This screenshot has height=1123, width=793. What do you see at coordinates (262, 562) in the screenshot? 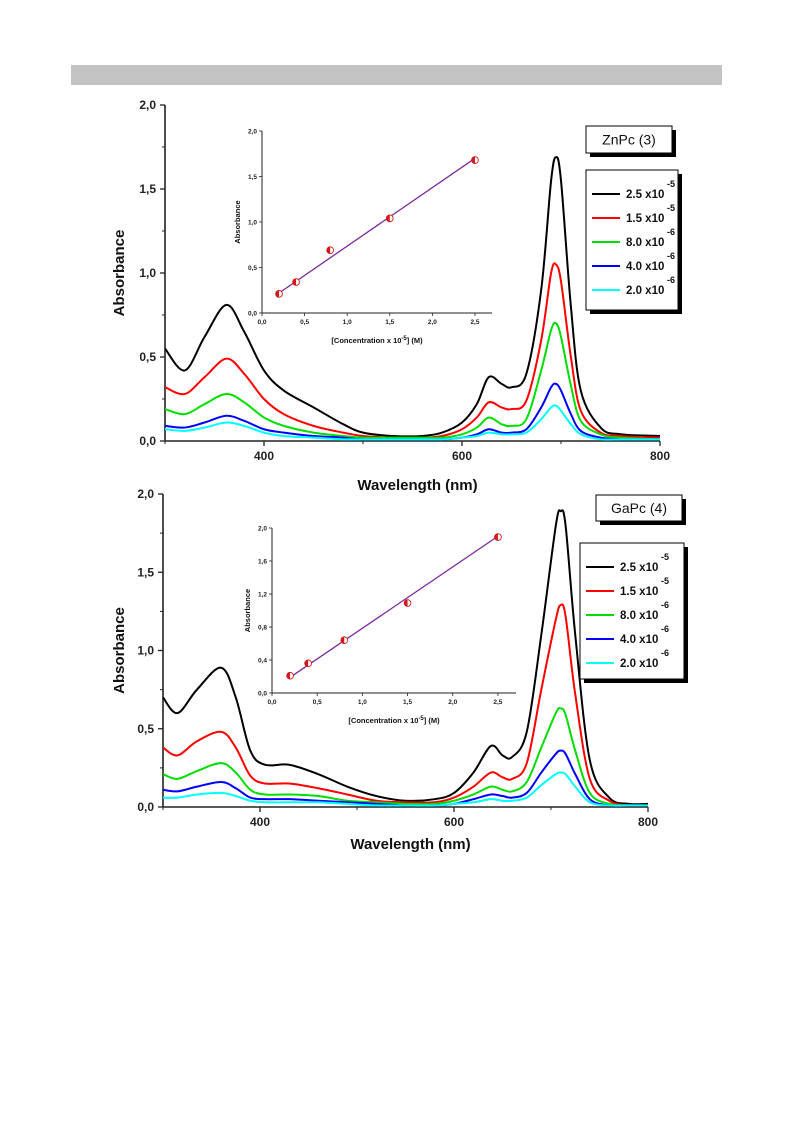
I see `inset-y-tick-label: 1,6` at bounding box center [262, 562].